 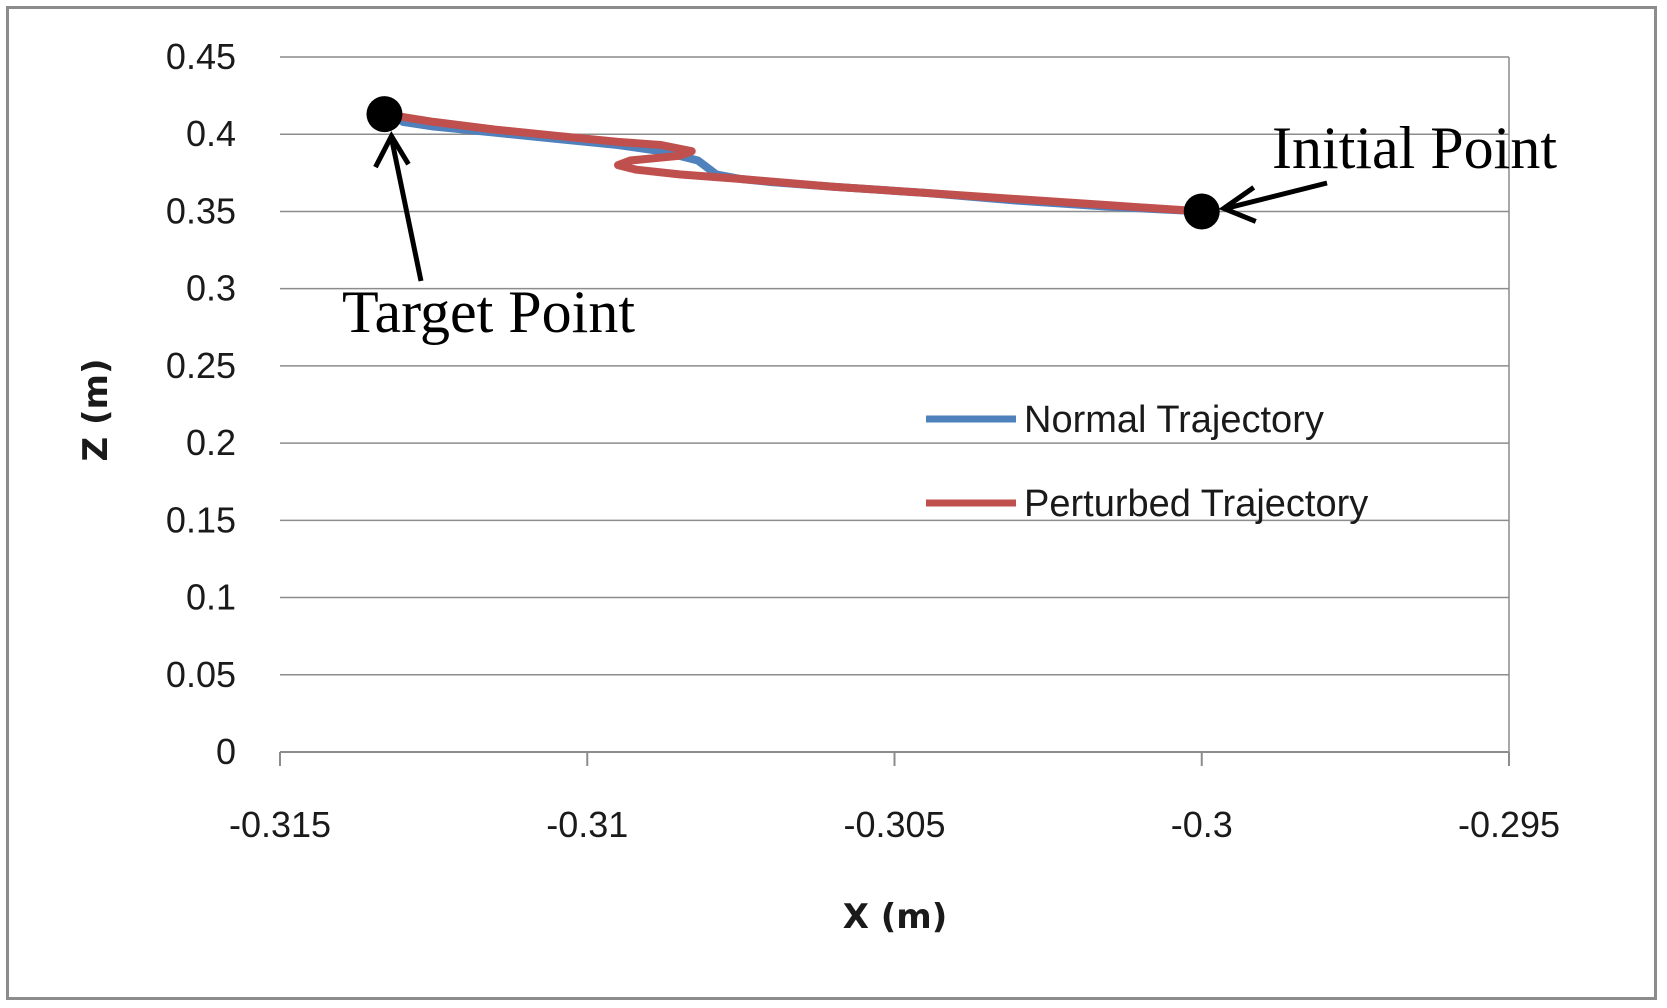 What do you see at coordinates (1202, 824) in the screenshot?
I see `x-tick-label-3: -0.3` at bounding box center [1202, 824].